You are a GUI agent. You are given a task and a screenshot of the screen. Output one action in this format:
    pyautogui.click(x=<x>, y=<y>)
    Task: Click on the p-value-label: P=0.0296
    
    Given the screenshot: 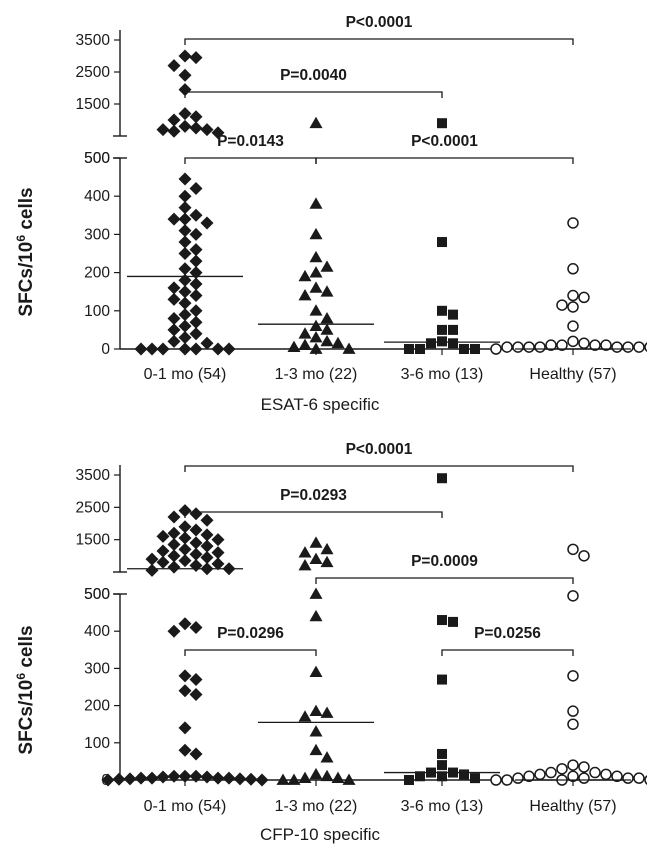 What is the action you would take?
    pyautogui.click(x=250, y=633)
    